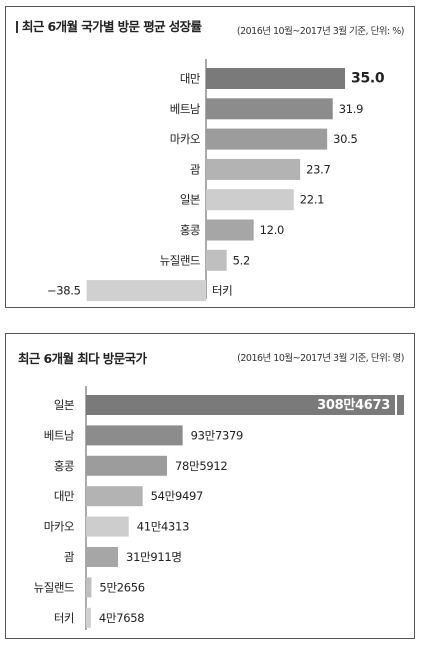  What do you see at coordinates (318, 169) in the screenshot?
I see `value-label: 23.7` at bounding box center [318, 169].